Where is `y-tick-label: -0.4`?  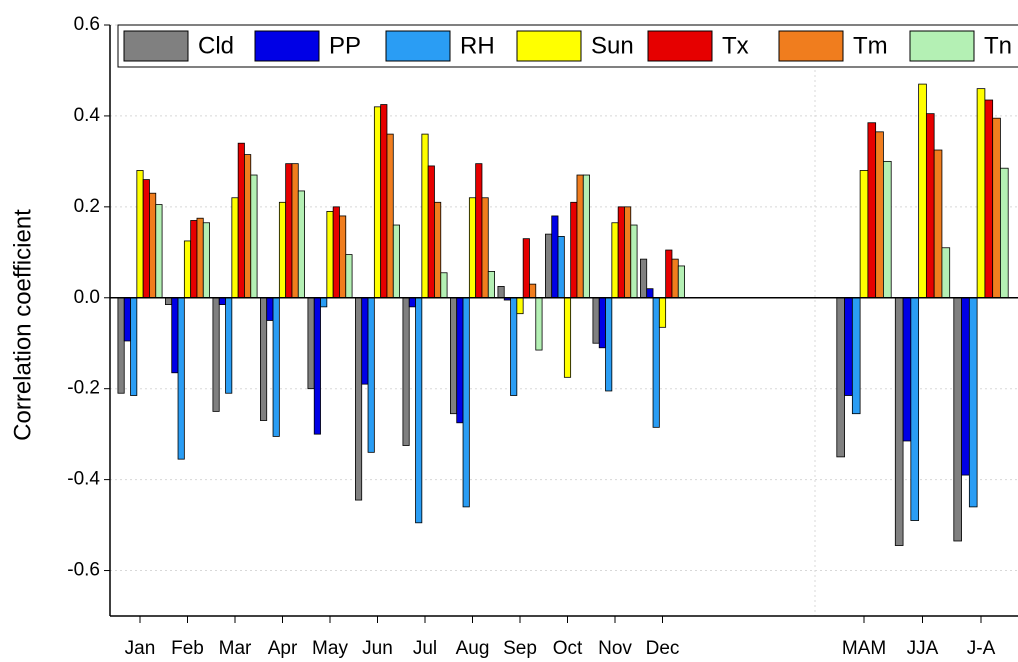 y-tick-label: -0.4 is located at coordinates (83, 479).